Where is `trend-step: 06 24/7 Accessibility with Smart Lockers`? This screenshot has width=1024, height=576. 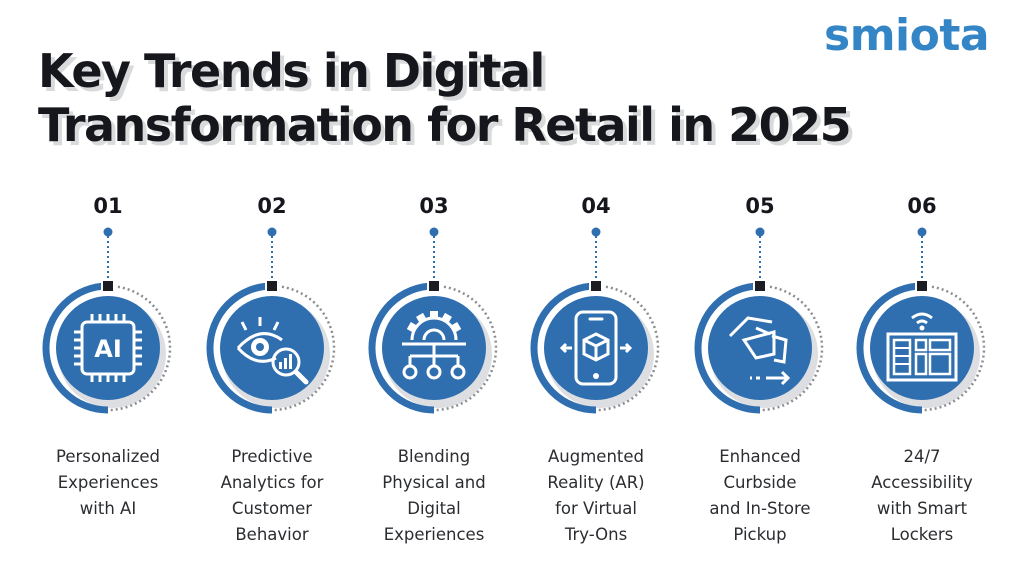
trend-step: 06 24/7 Accessibility with Smart Lockers is located at coordinates (922, 378).